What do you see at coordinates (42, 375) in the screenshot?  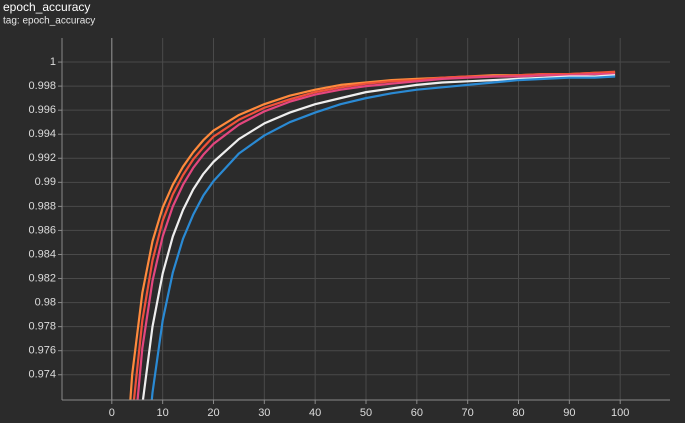 I see `y-tick-label: 0.974` at bounding box center [42, 375].